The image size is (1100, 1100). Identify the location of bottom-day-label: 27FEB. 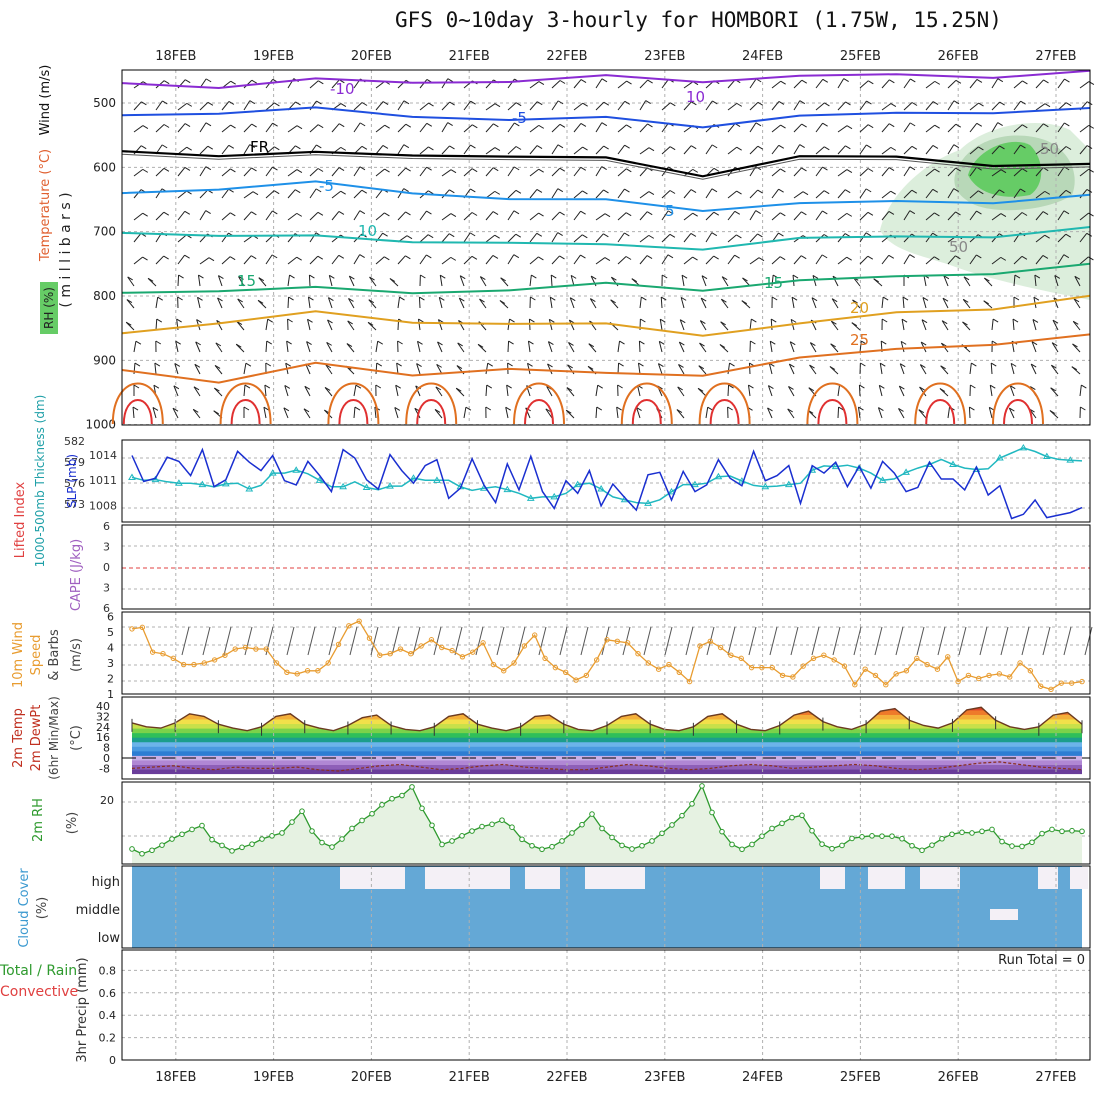
(1055, 1077).